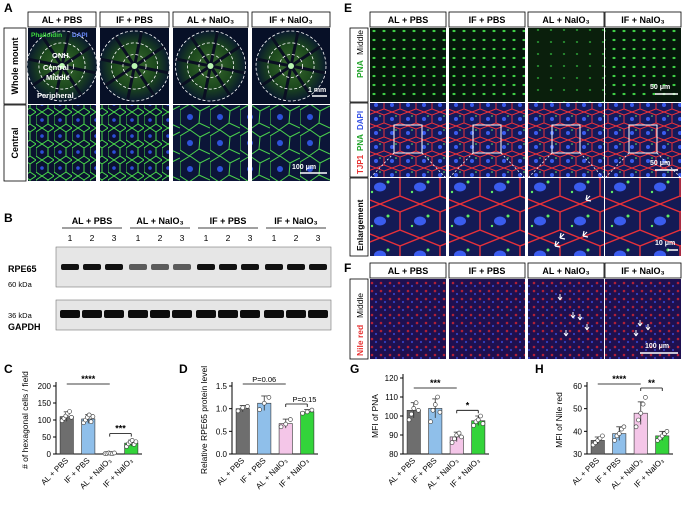 The height and width of the screenshot is (511, 685). What do you see at coordinates (55, 95) in the screenshot?
I see `a-region-peripheral: Peripheral` at bounding box center [55, 95].